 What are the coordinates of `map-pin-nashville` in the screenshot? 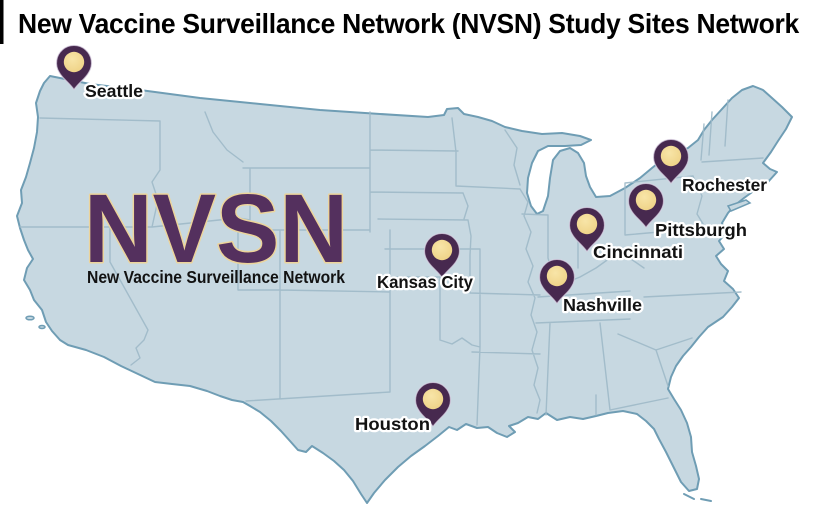 It's located at (557, 281).